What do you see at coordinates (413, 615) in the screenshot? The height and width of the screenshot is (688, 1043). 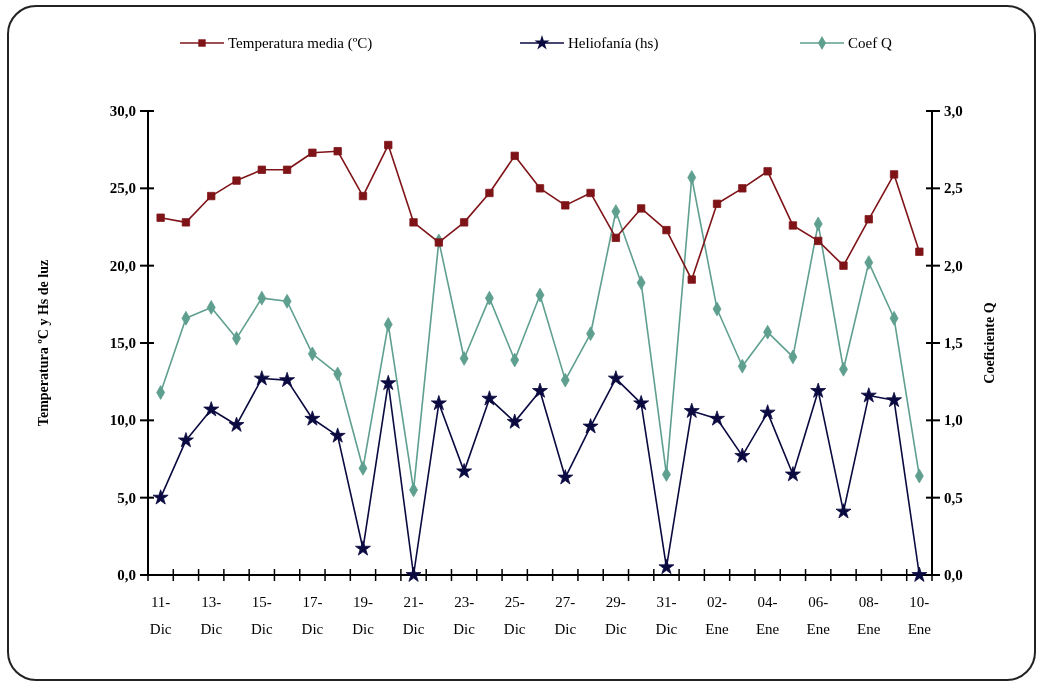 I see `x-tick-label: 21-Dic` at bounding box center [413, 615].